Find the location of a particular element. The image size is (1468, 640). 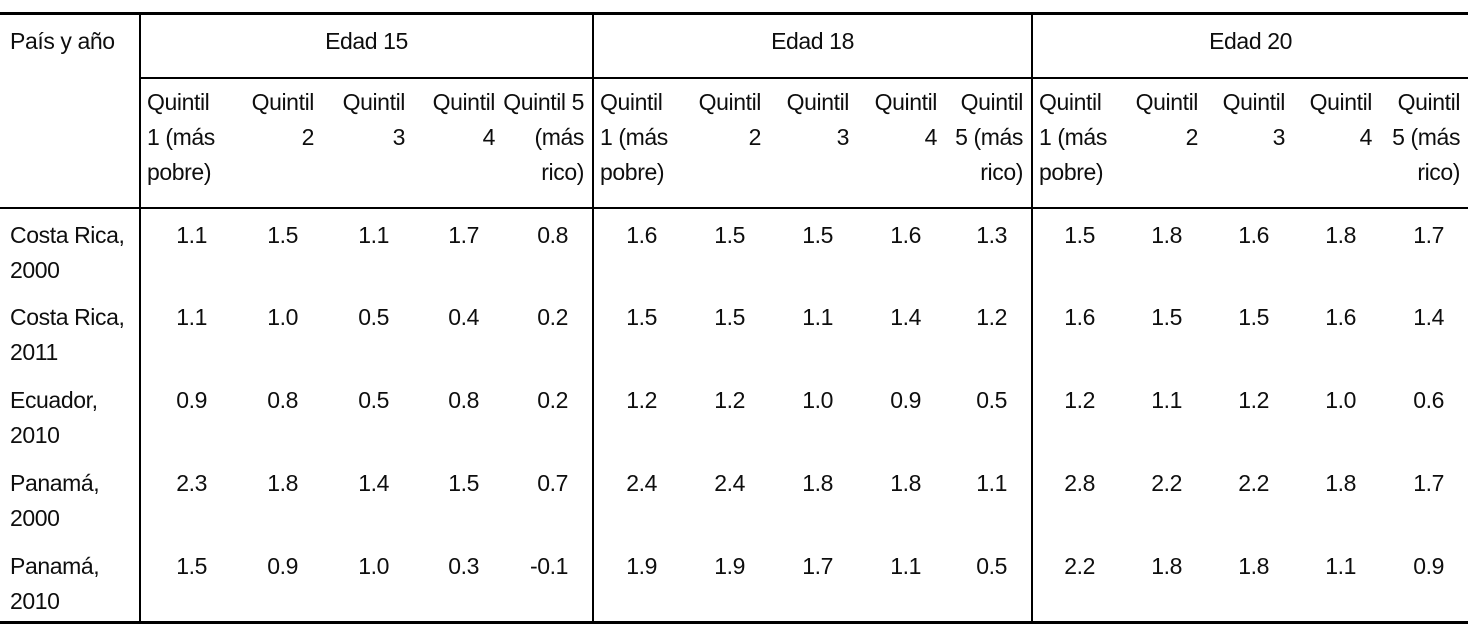

col-header-e18-quintil-4: Quintil 4 is located at coordinates (901, 143).